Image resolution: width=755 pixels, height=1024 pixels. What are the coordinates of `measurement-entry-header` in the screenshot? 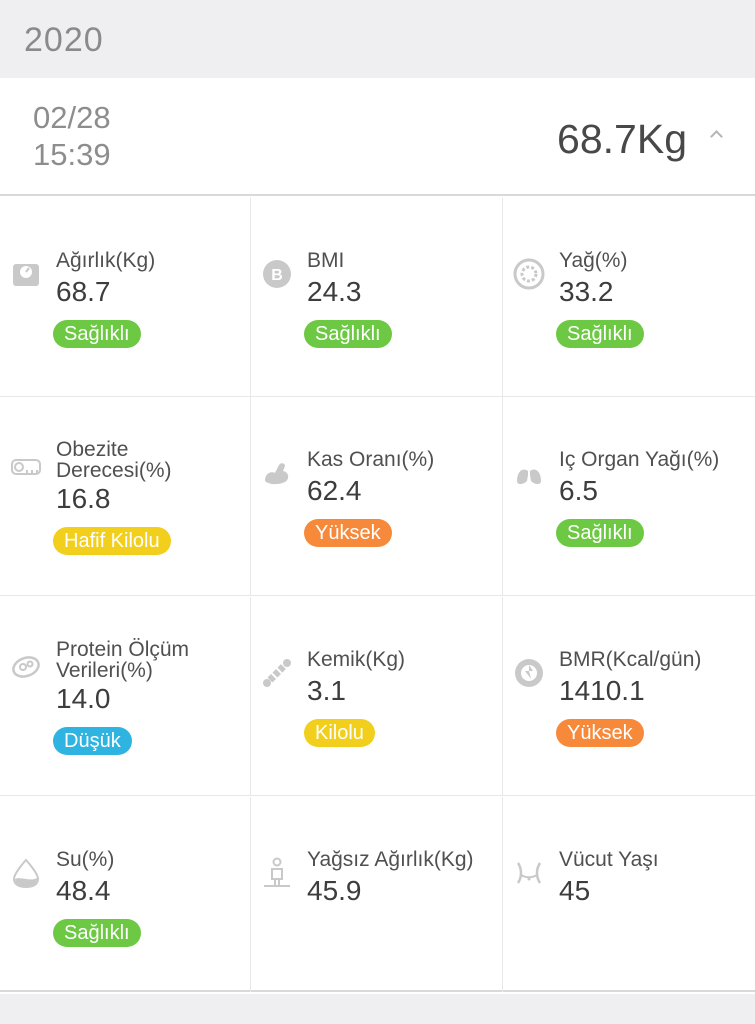 It's located at (377, 137).